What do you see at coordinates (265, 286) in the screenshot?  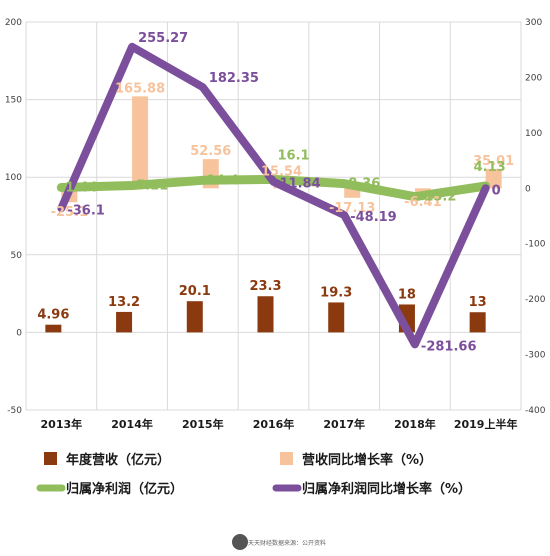 I see `revenue-bar-label: 23.3` at bounding box center [265, 286].